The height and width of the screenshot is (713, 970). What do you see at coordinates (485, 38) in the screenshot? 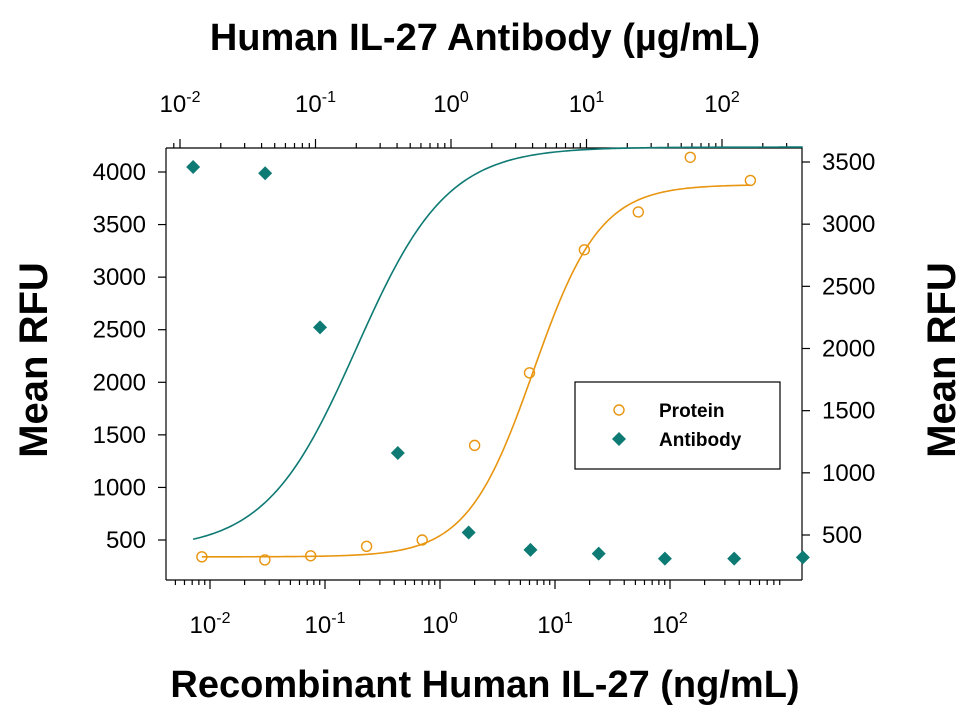
I see `top-axis-title: Human IL-27 Antibody (µg/mL)` at bounding box center [485, 38].